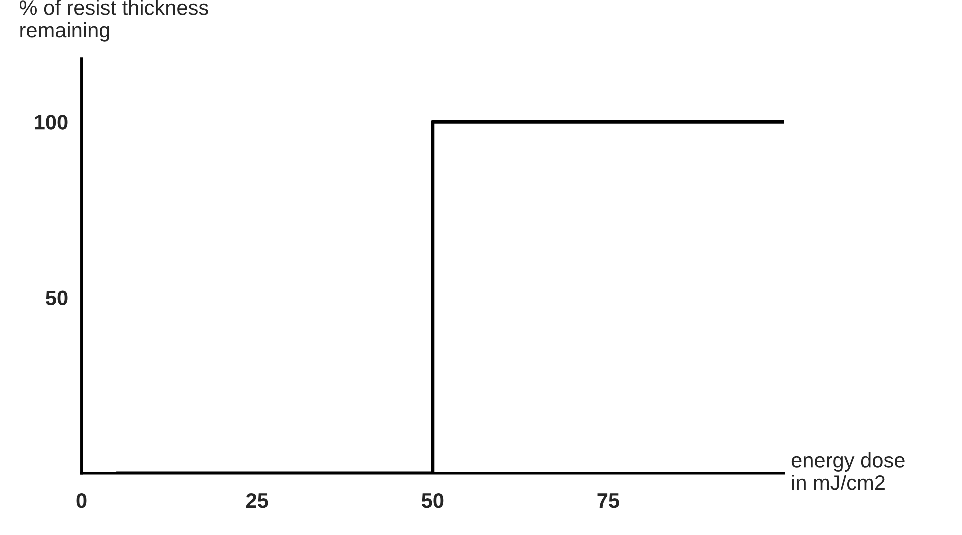 This screenshot has width=962, height=535. Describe the element at coordinates (848, 471) in the screenshot. I see `x-axis-title: energy dose in mJ/cm2` at that location.